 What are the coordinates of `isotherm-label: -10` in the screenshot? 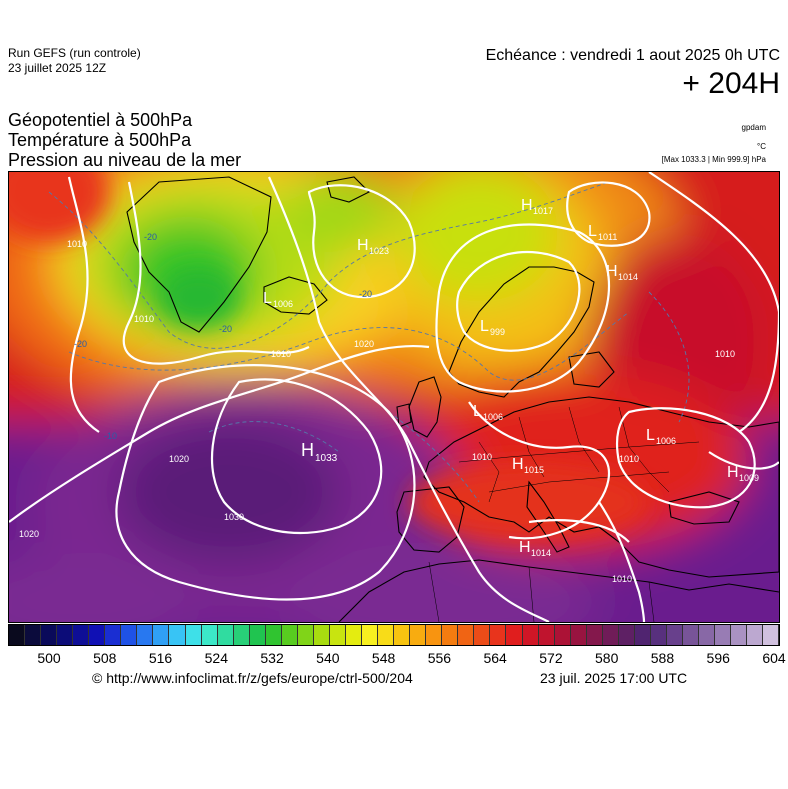 It's located at (110, 436).